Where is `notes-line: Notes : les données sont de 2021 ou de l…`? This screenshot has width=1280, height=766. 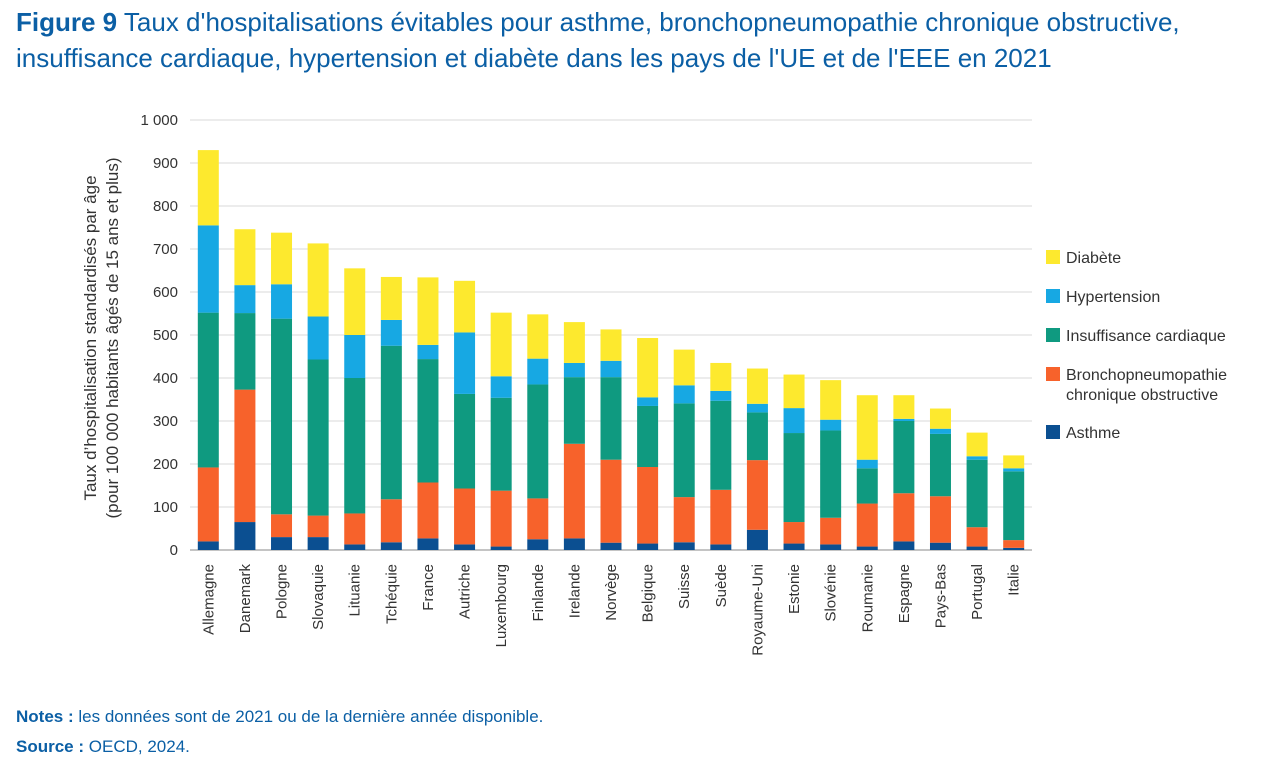 notes-line: Notes : les données sont de 2021 ou de l… is located at coordinates (279, 717).